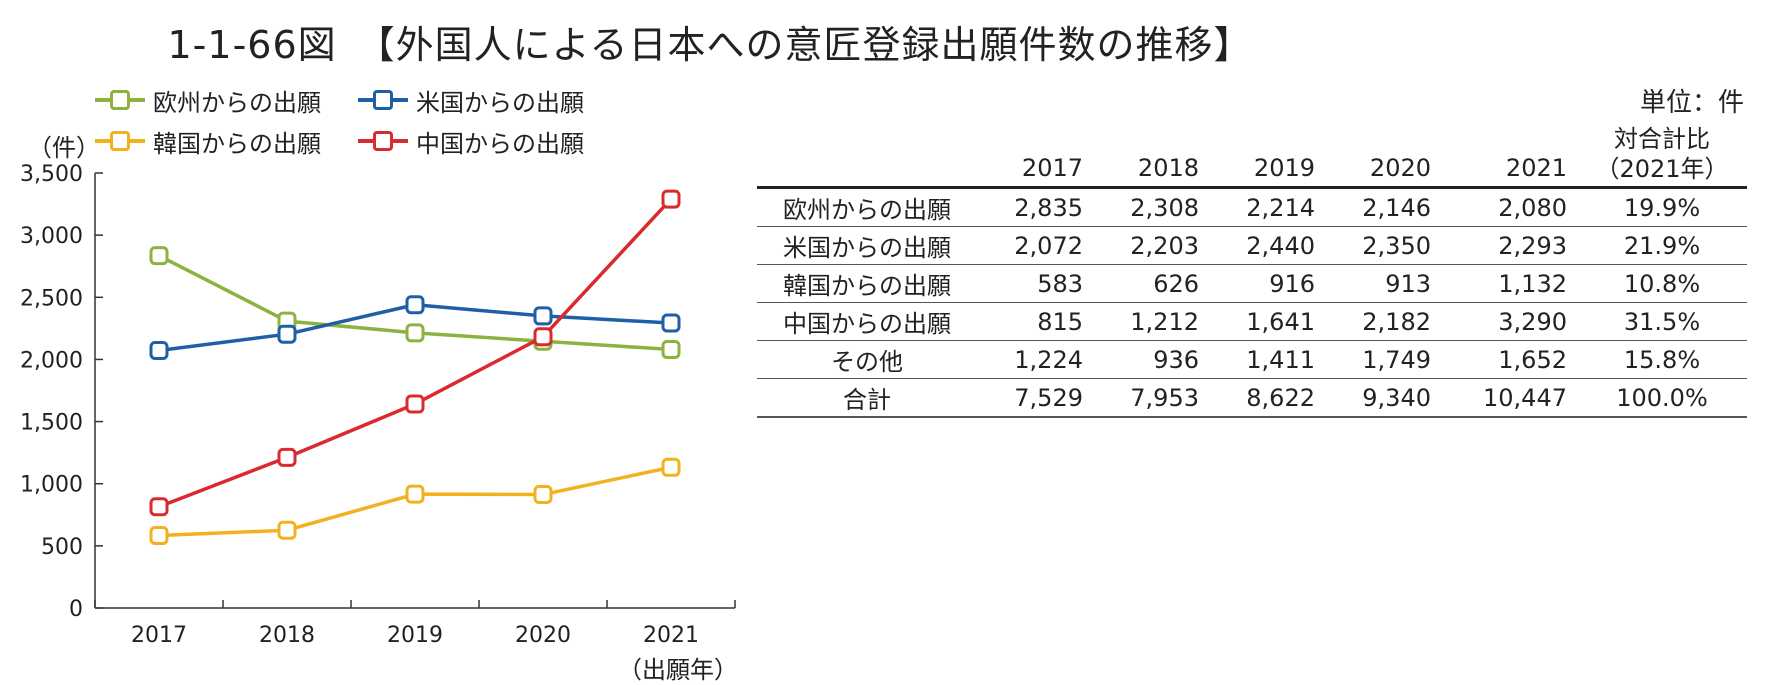  Describe the element at coordinates (1151, 245) in the screenshot. I see `table-cell: 2,203` at that location.